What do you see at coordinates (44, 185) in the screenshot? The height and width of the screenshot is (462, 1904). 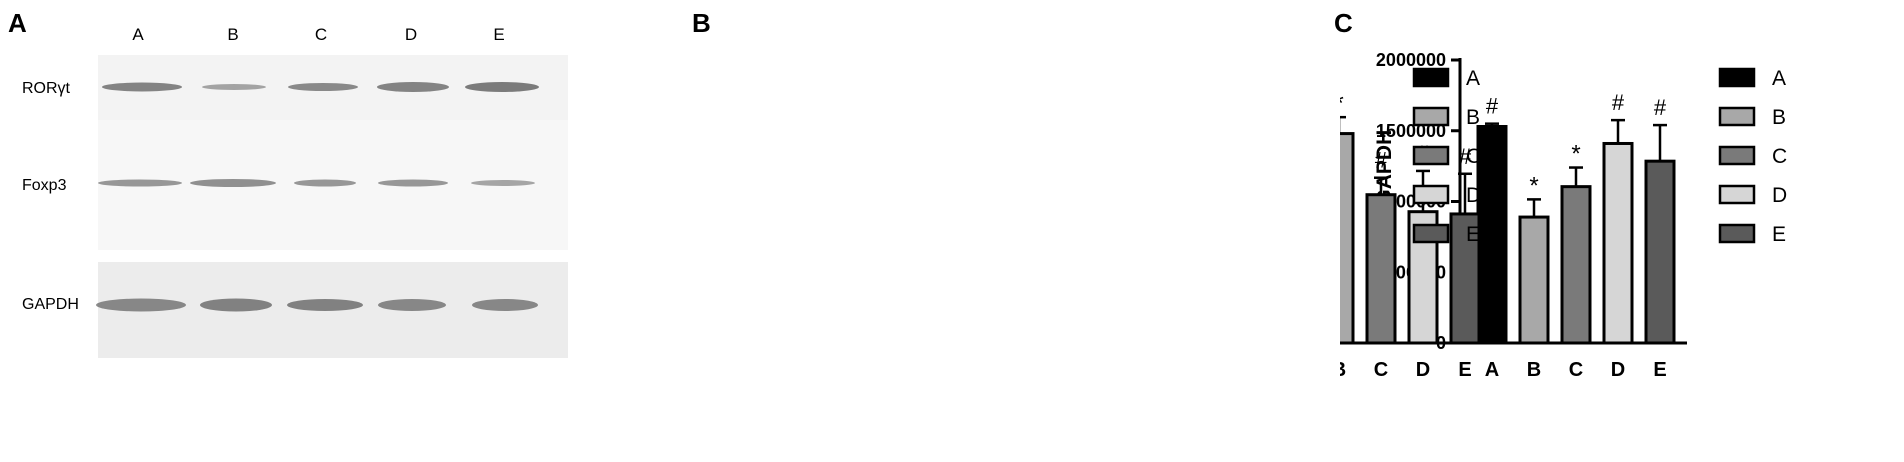 I see `row-label: Foxp3` at bounding box center [44, 185].